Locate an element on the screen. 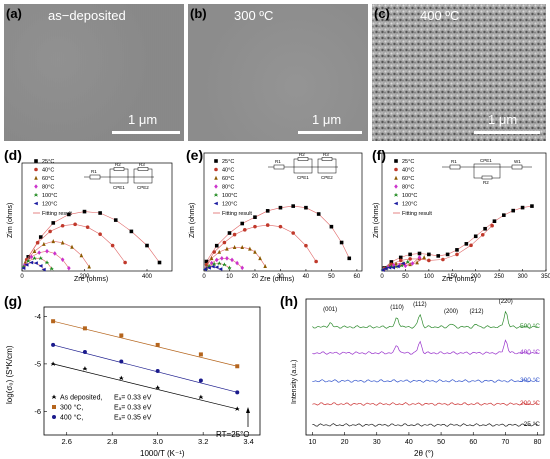 The image size is (550, 459). rt-annotation: RT=25°C is located at coordinates (232, 434).